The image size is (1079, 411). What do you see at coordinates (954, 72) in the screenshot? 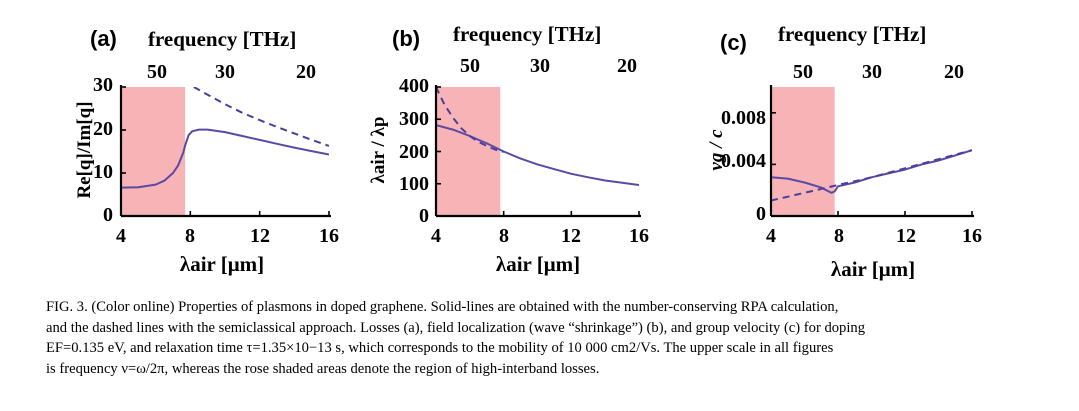
I see `panel-c-top-tick-3: 20` at bounding box center [954, 72].